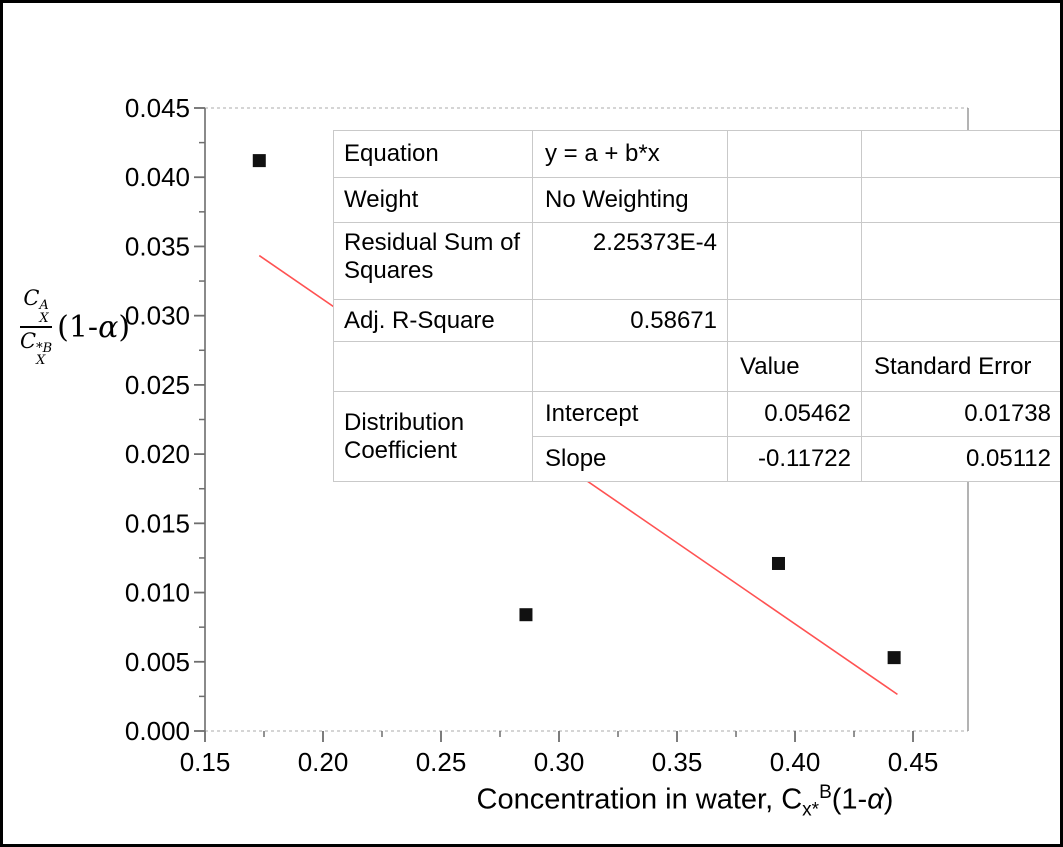 This screenshot has width=1063, height=847. Describe the element at coordinates (157, 316) in the screenshot. I see `y-tick-label: 0.030` at that location.